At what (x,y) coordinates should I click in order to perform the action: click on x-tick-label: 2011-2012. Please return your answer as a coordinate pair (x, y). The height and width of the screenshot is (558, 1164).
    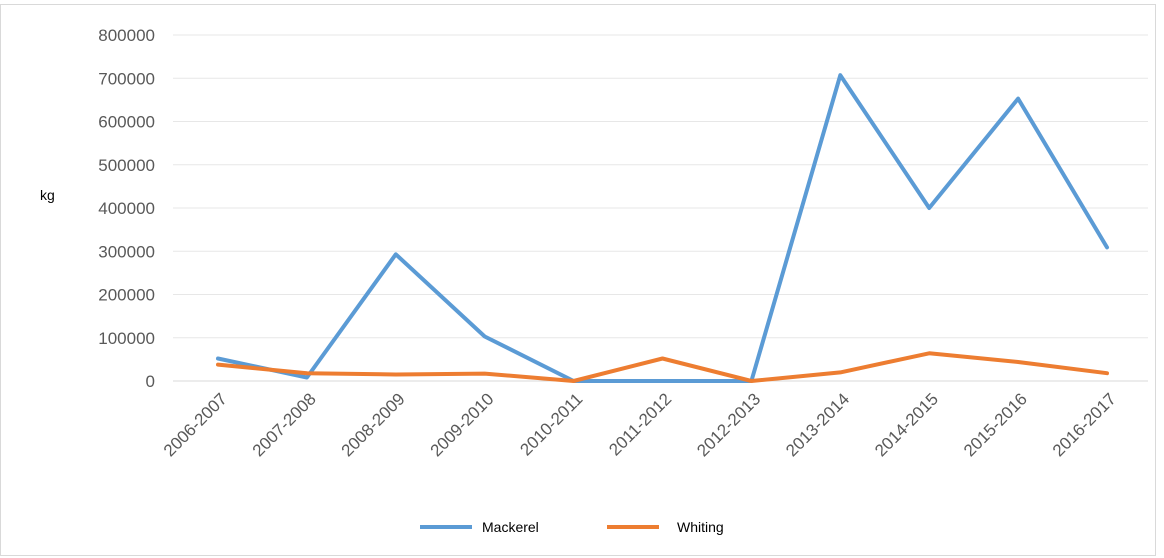
    Looking at the image, I should click on (640, 424).